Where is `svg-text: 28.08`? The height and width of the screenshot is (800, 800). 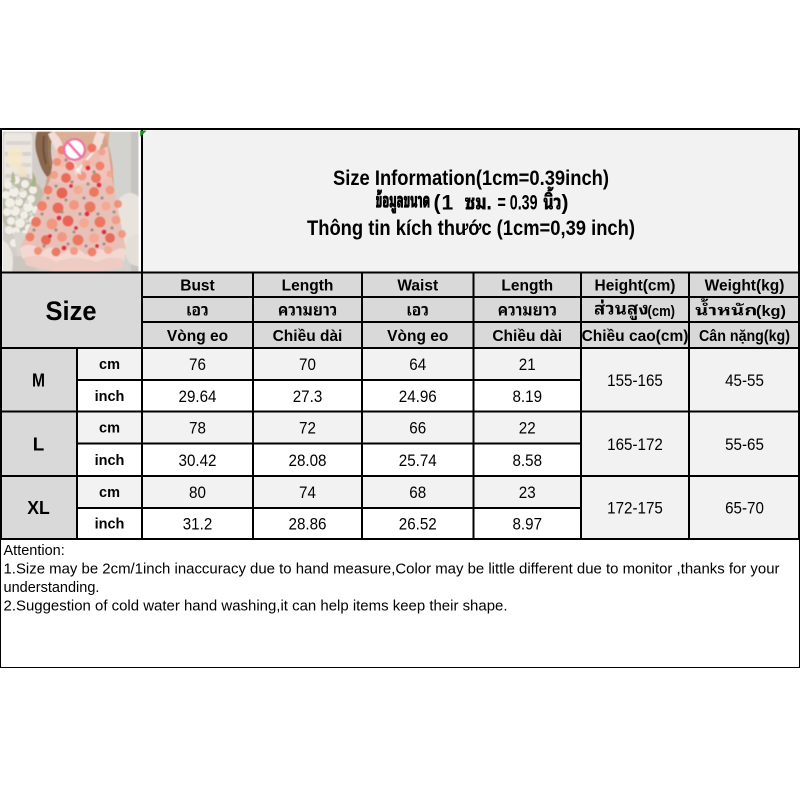 svg-text: 28.08 is located at coordinates (308, 461).